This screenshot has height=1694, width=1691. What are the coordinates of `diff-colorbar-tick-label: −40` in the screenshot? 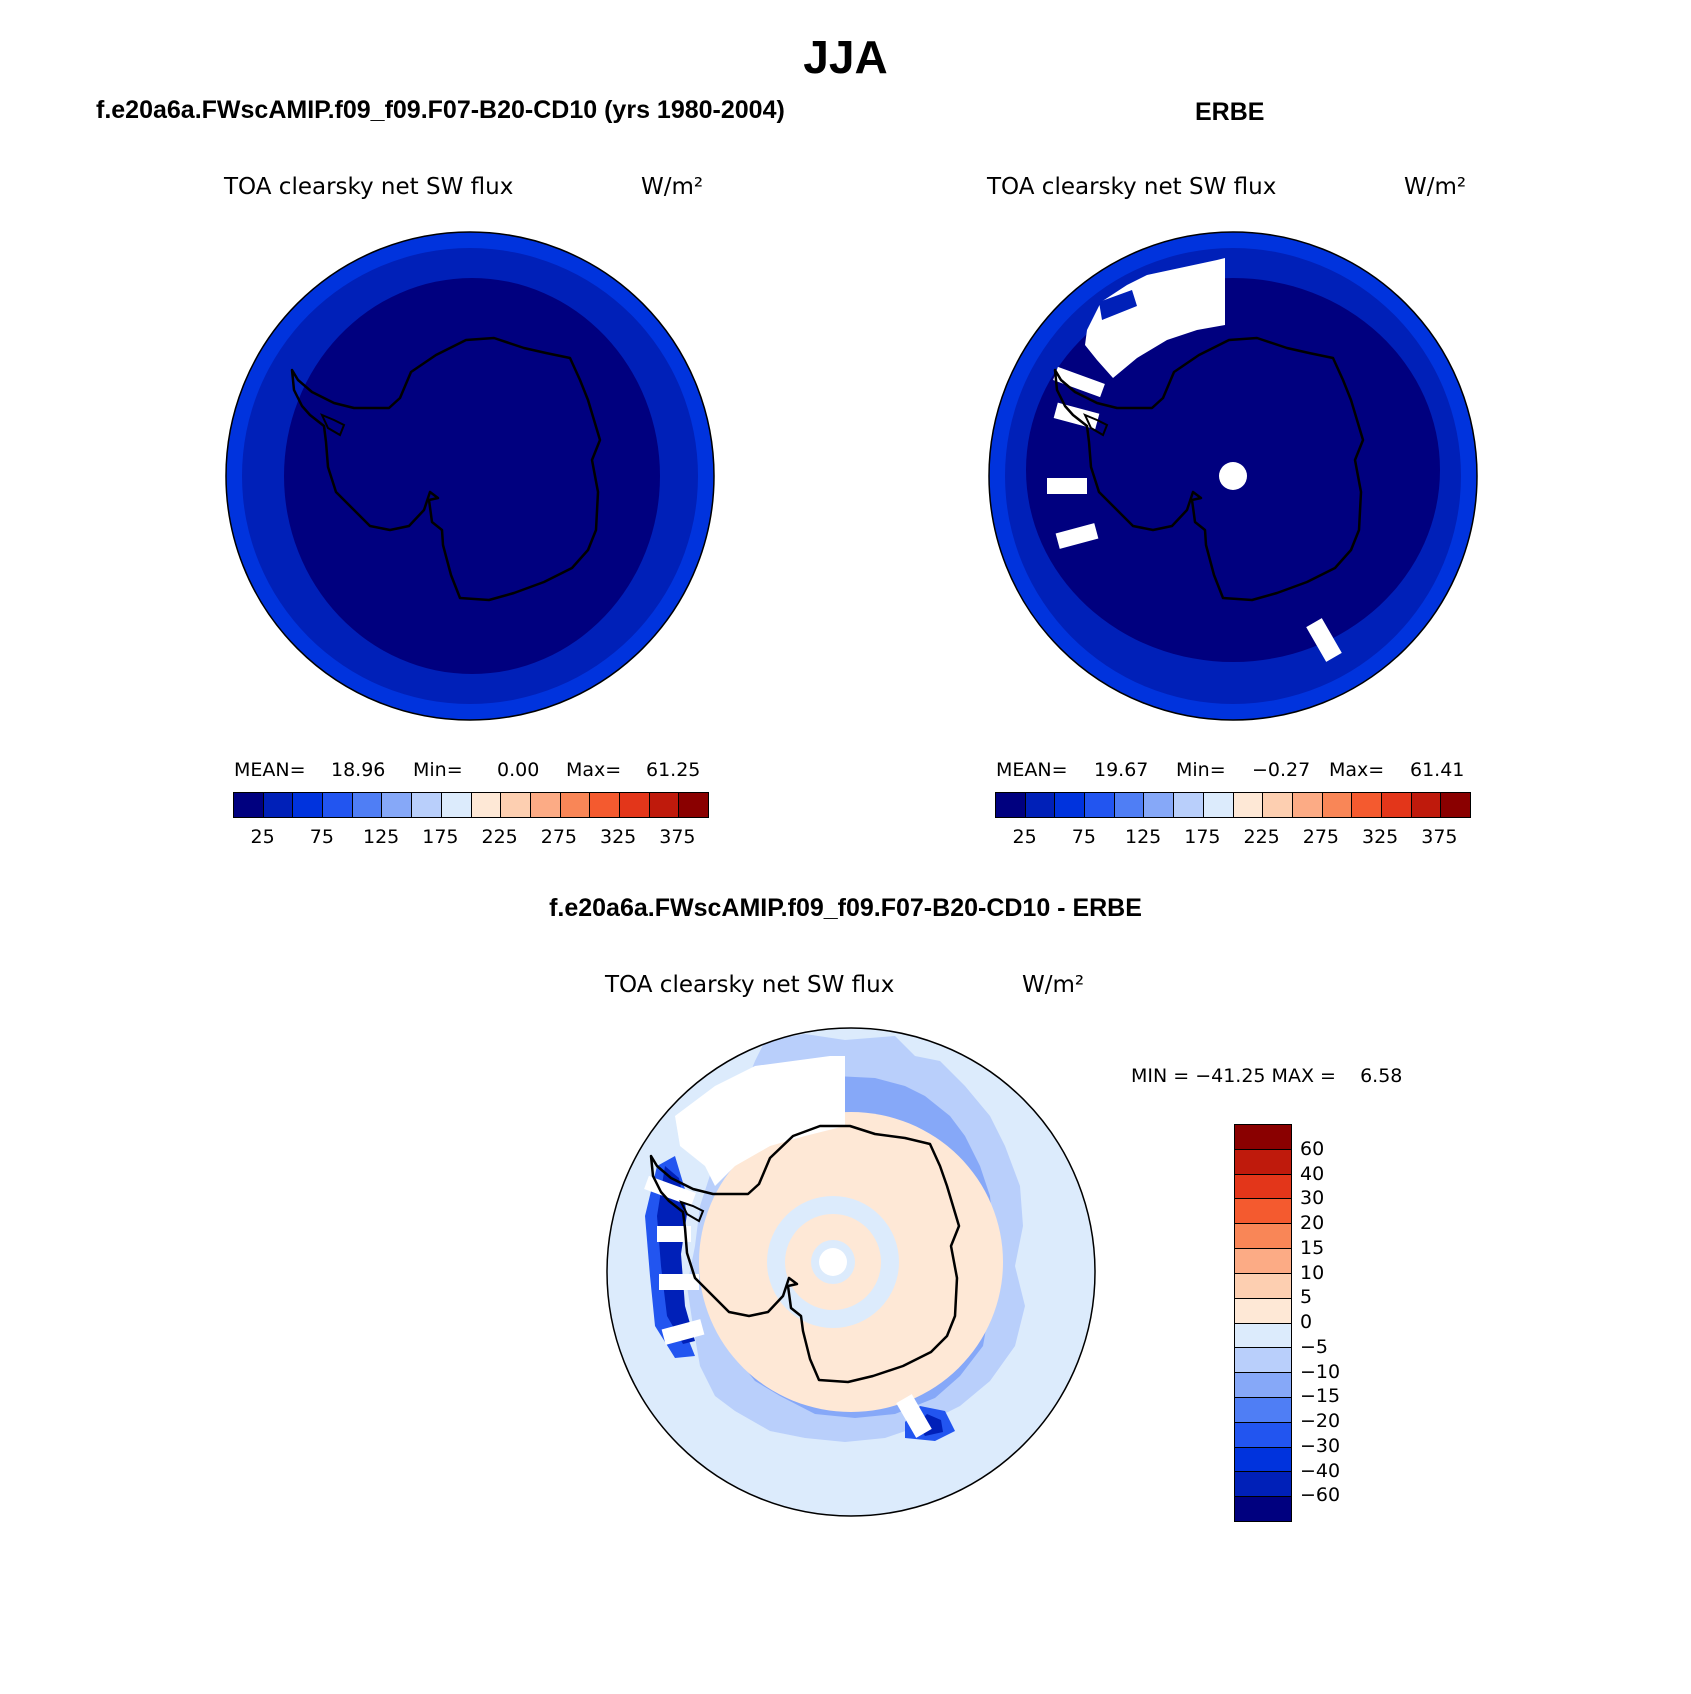 It's located at (1320, 1470).